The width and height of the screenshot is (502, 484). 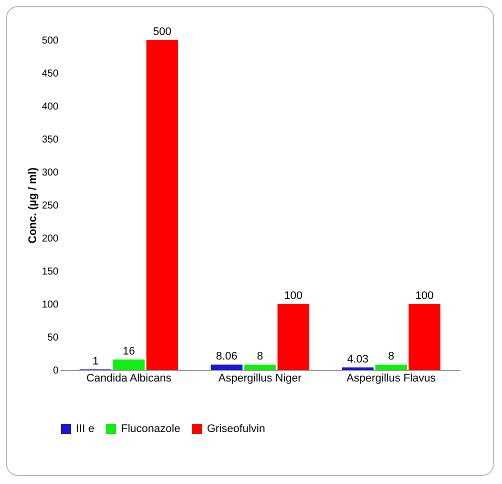 What do you see at coordinates (50, 107) in the screenshot?
I see `y-tick-label: 400` at bounding box center [50, 107].